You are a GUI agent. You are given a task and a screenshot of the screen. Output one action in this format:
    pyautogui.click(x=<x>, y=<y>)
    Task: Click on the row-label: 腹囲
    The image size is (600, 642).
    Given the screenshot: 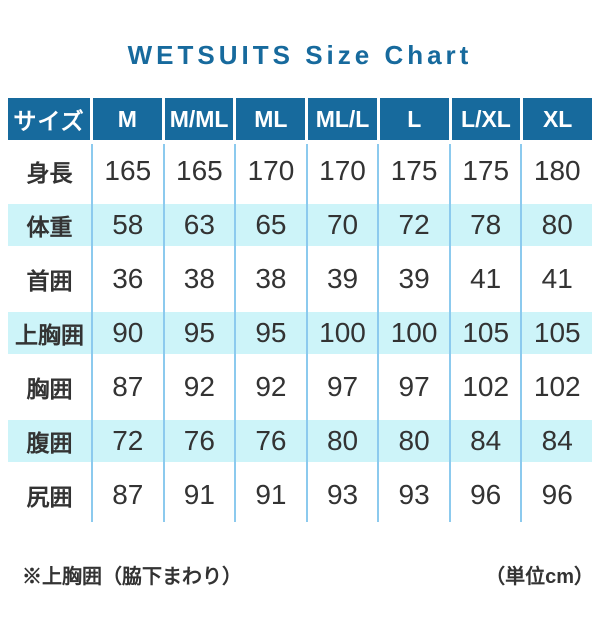 What is the action you would take?
    pyautogui.click(x=50, y=441)
    